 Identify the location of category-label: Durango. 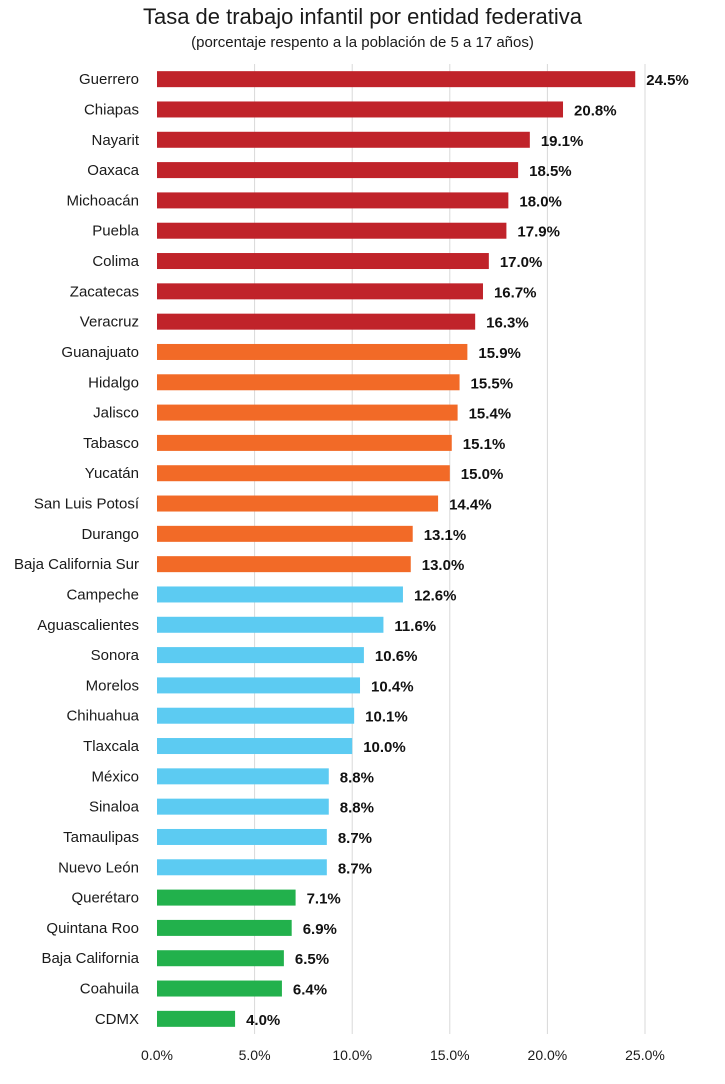
(110, 534).